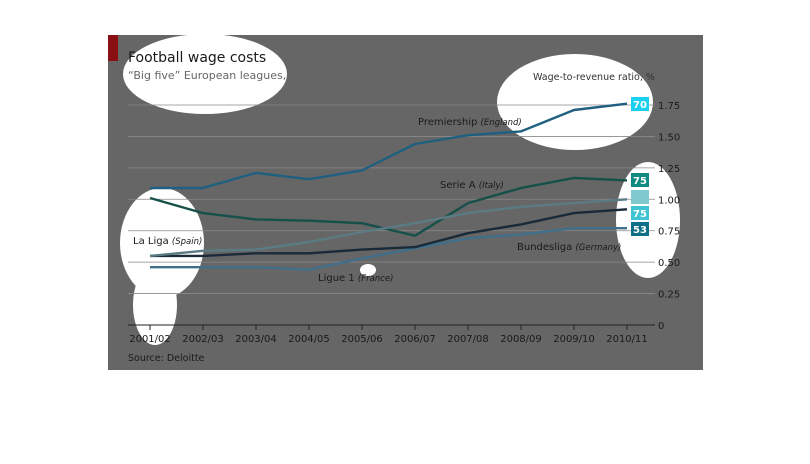 The width and height of the screenshot is (810, 464). Describe the element at coordinates (389, 146) in the screenshot. I see `series-line-premiership` at that location.